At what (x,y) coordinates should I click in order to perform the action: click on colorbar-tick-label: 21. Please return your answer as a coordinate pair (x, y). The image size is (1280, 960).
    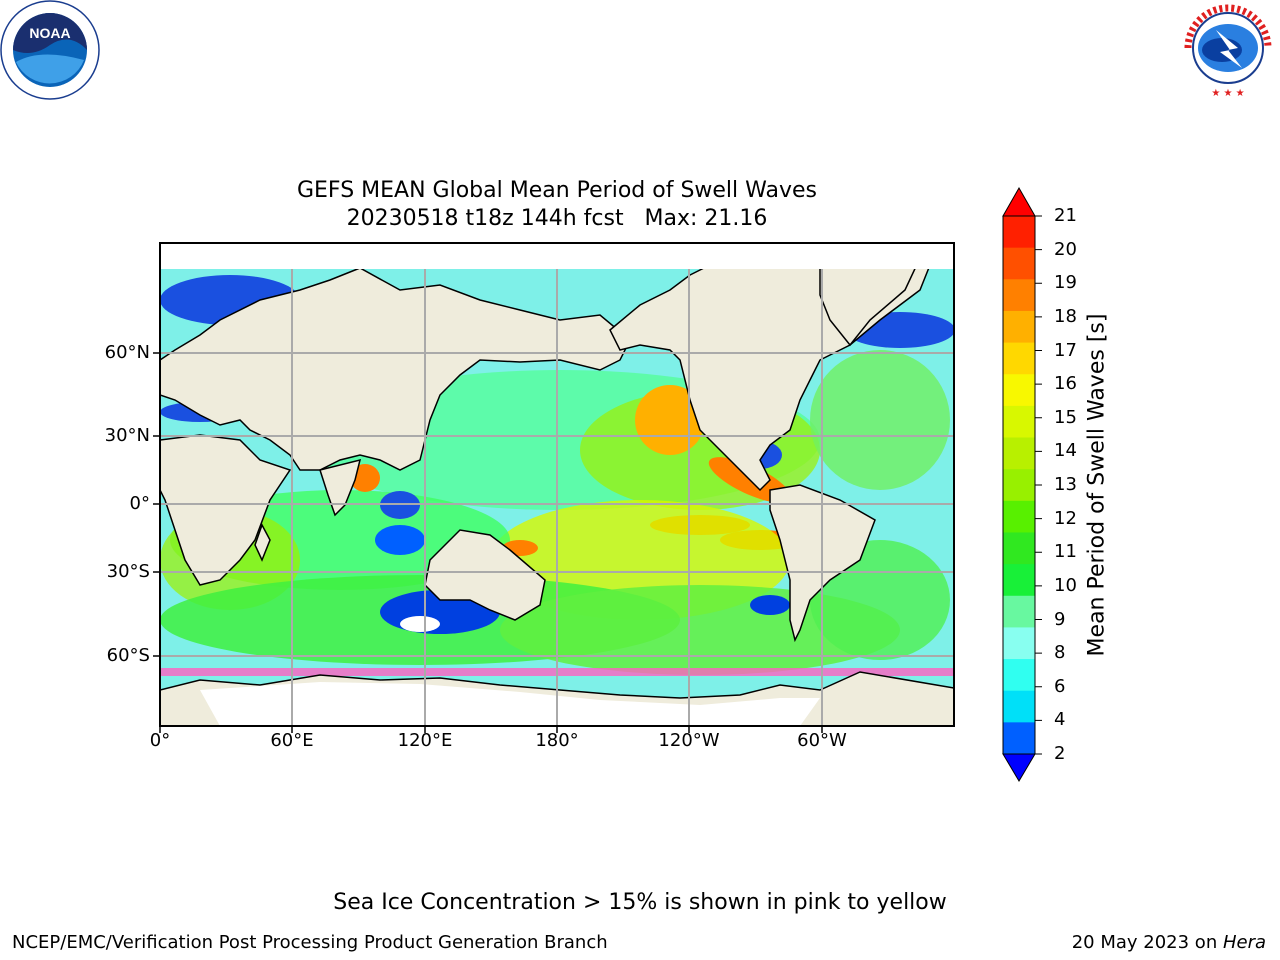
    Looking at the image, I should click on (1065, 215).